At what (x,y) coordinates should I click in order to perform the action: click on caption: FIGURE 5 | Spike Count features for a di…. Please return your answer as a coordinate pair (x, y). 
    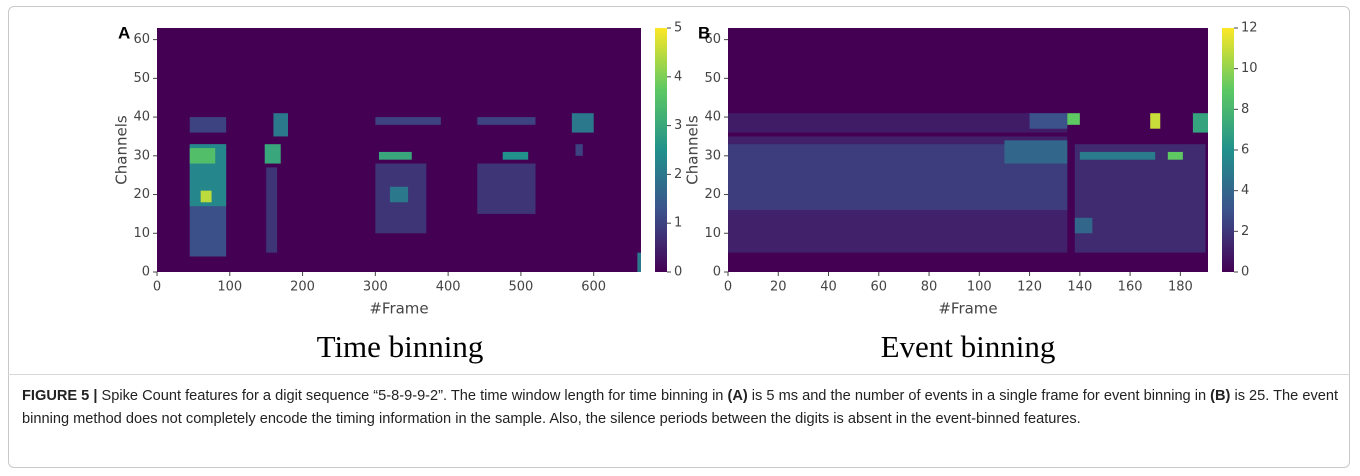
    Looking at the image, I should click on (682, 408).